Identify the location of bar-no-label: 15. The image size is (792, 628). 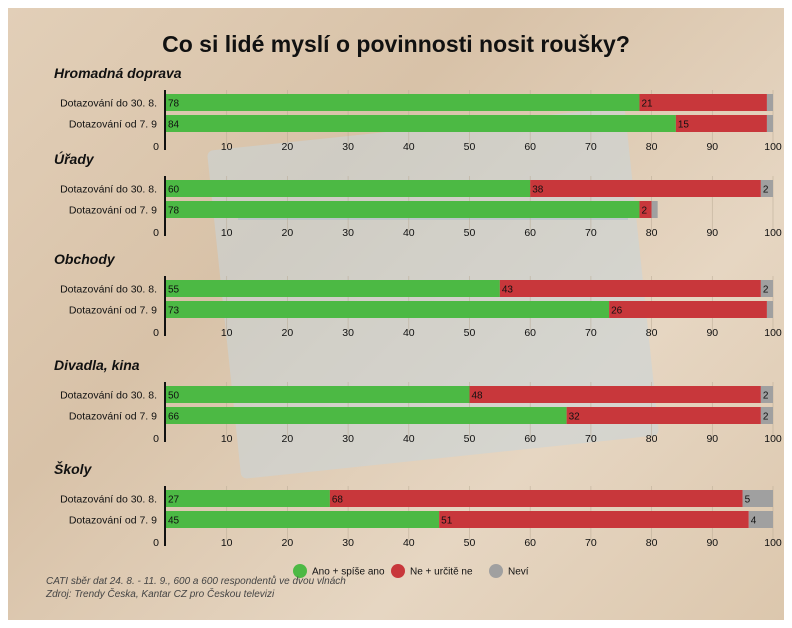
(684, 125).